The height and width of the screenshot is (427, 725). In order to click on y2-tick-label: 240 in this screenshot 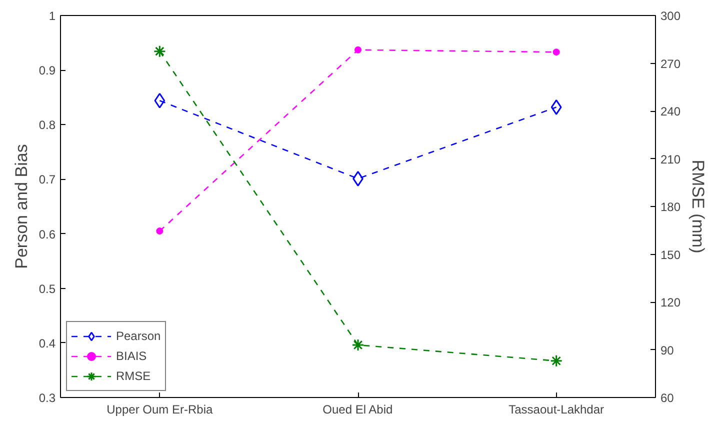, I will do `click(670, 111)`.